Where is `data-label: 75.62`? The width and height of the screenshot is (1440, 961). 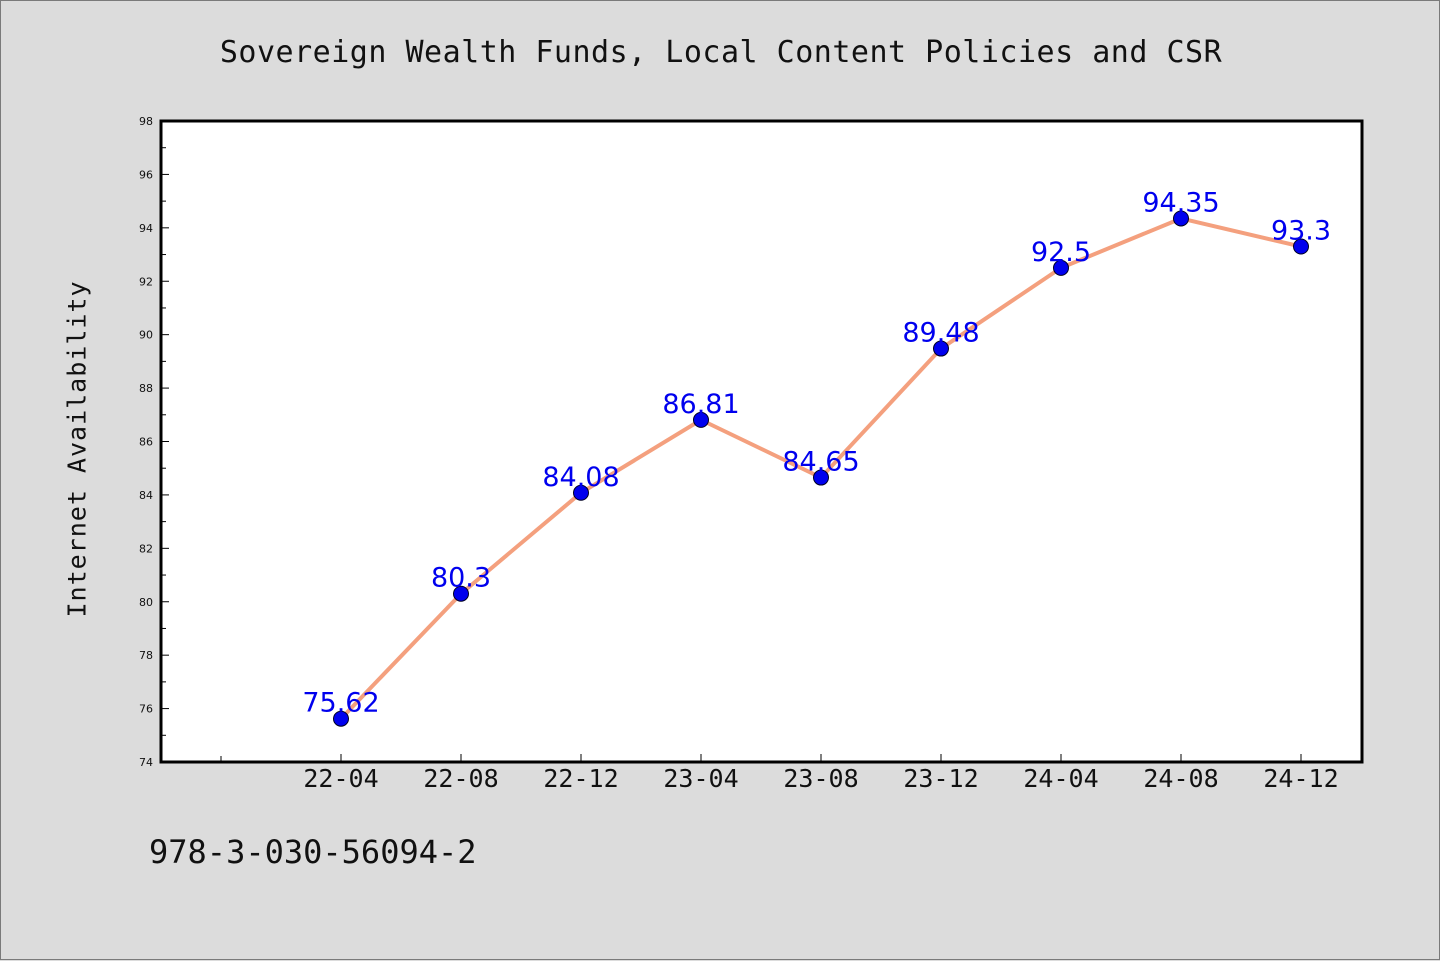
data-label: 75.62 is located at coordinates (340, 703).